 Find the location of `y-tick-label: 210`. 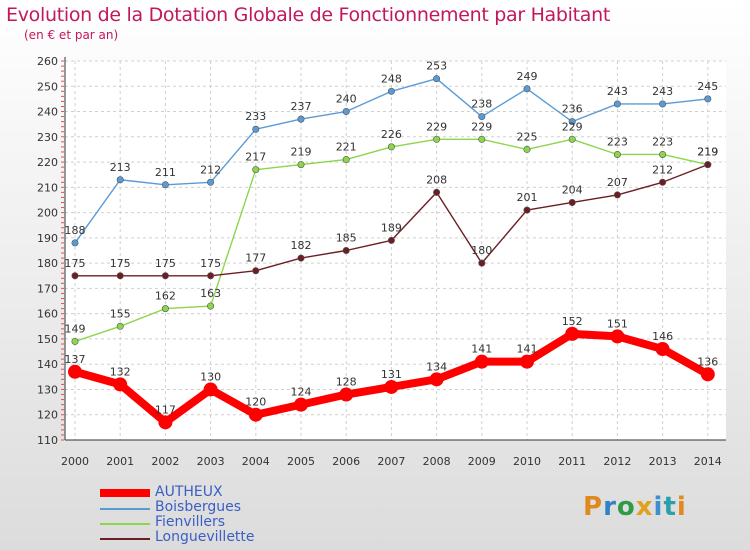

y-tick-label: 210 is located at coordinates (47, 187).